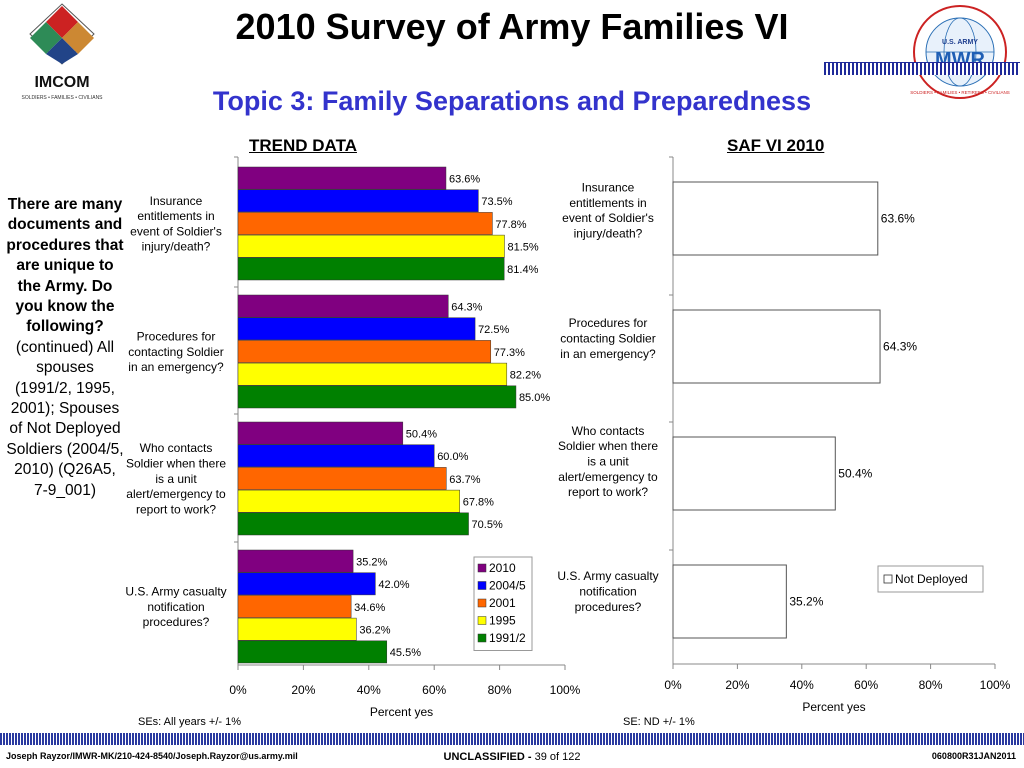  Describe the element at coordinates (802, 685) in the screenshot. I see `saf-x-tick-label: 40%` at that location.